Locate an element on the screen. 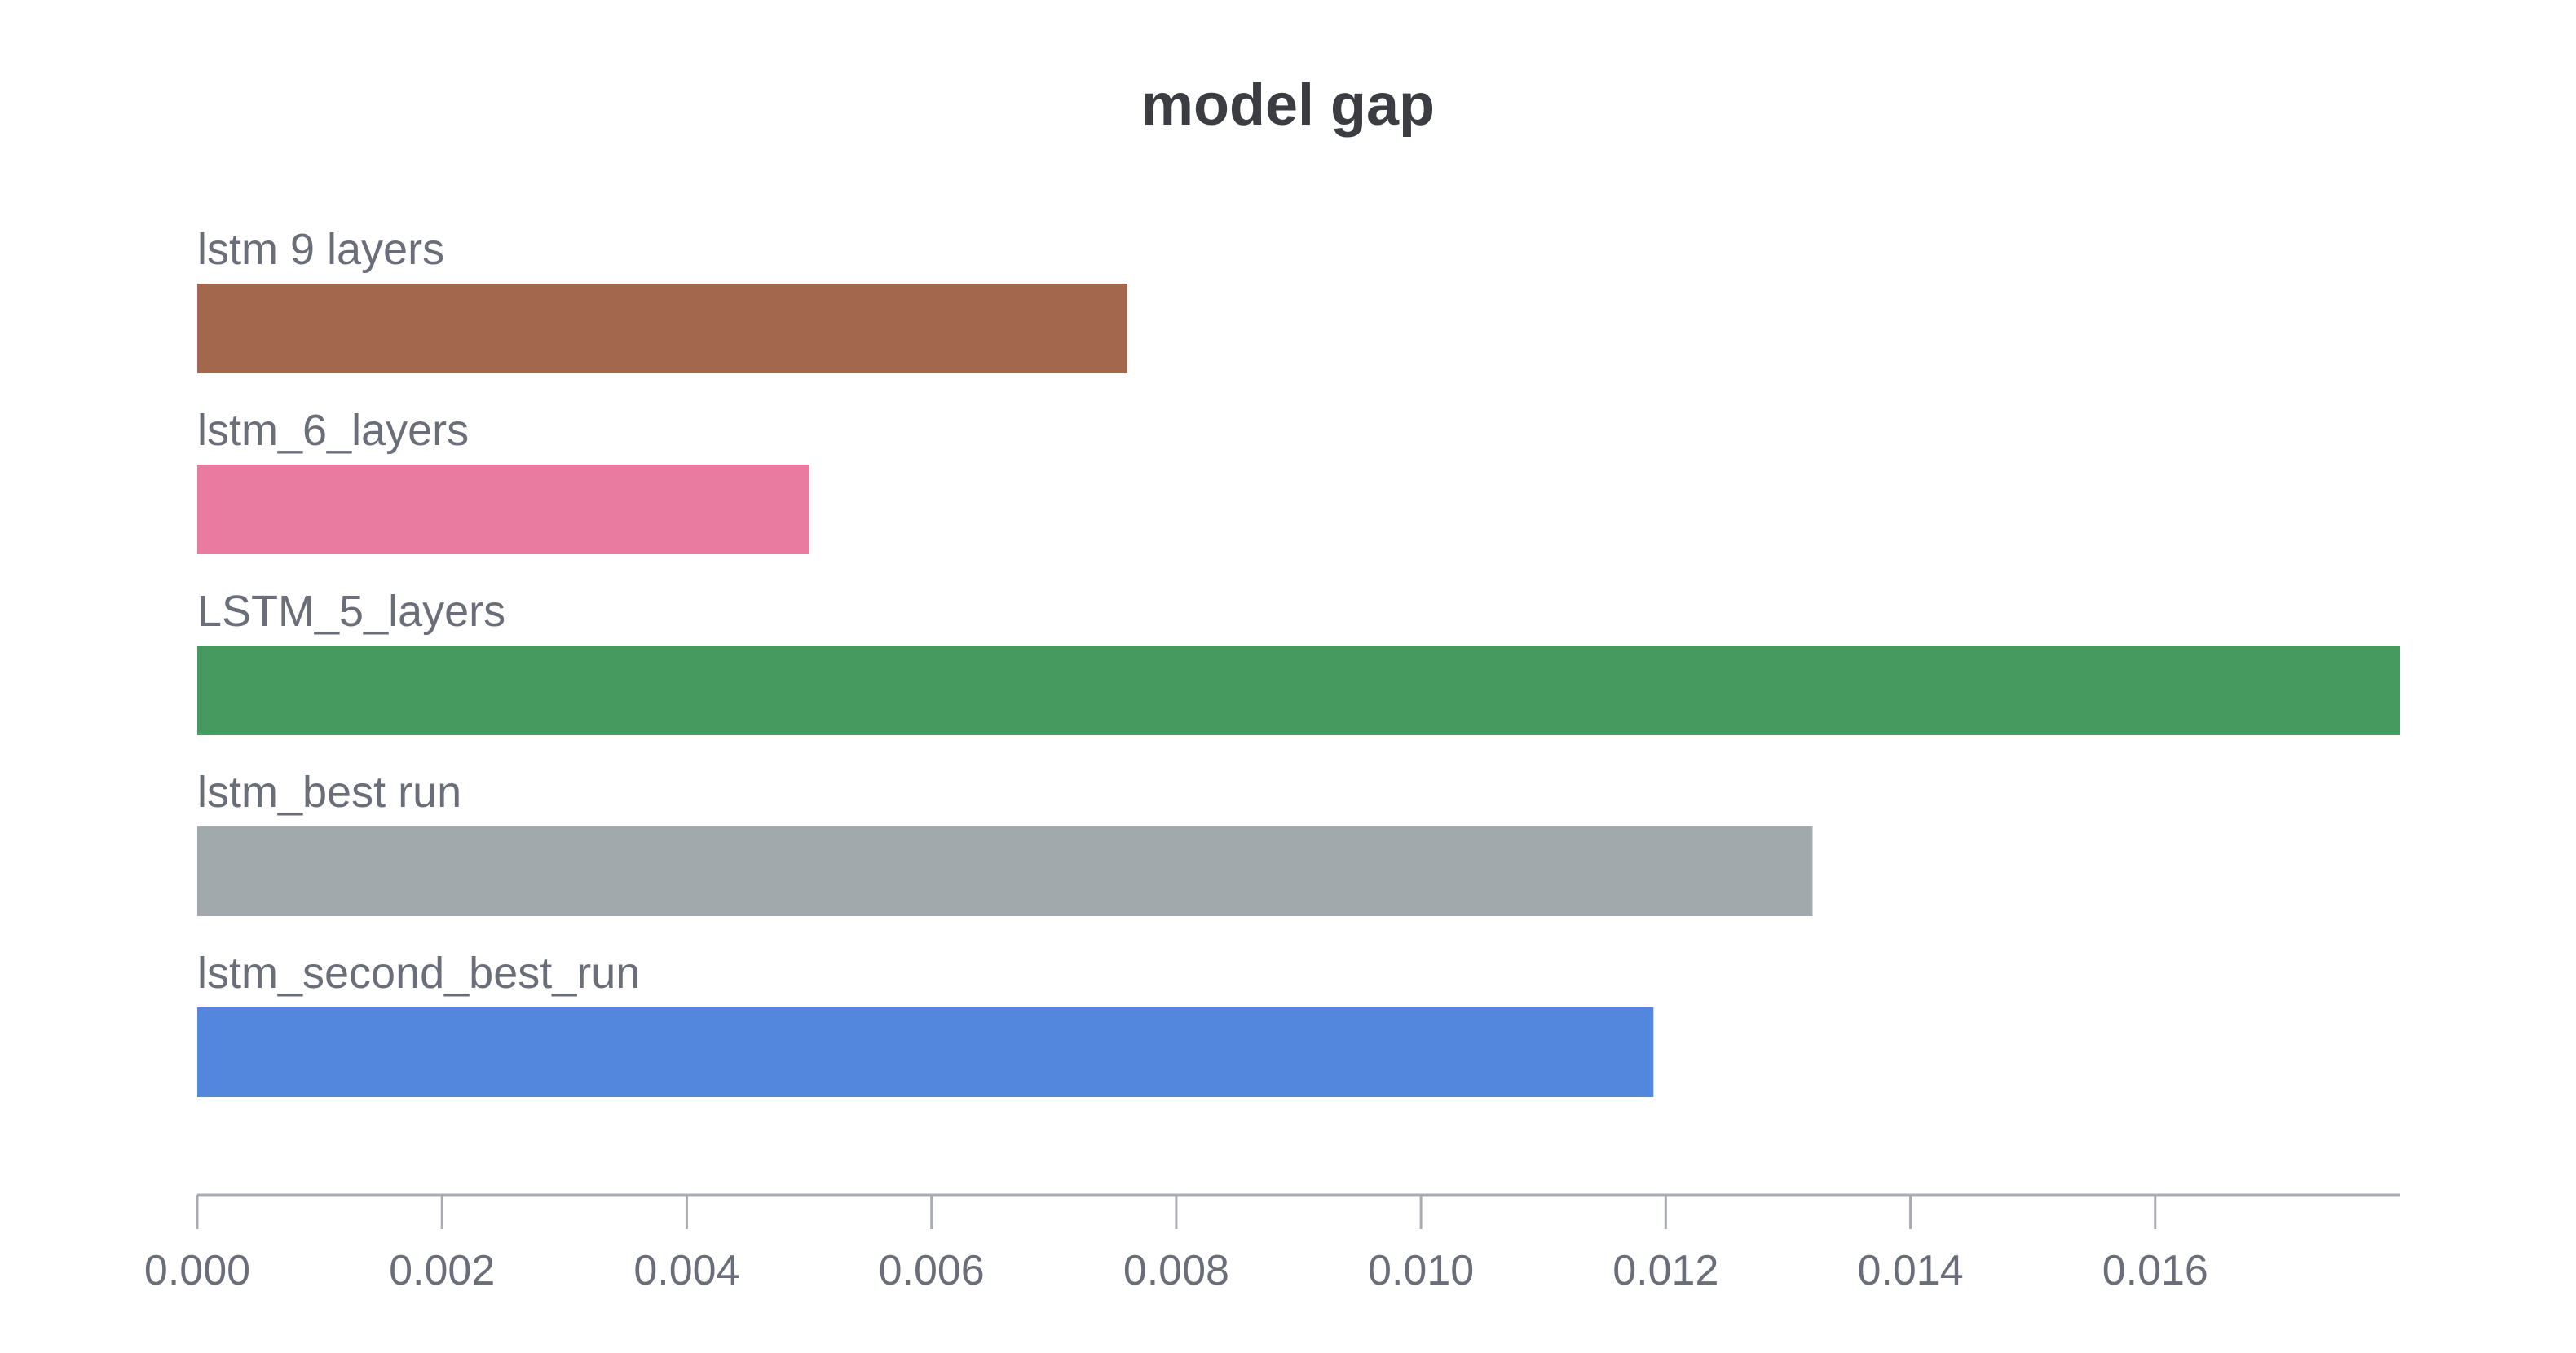 The height and width of the screenshot is (1353, 2576). x-tick-label: 0.006 is located at coordinates (932, 1270).